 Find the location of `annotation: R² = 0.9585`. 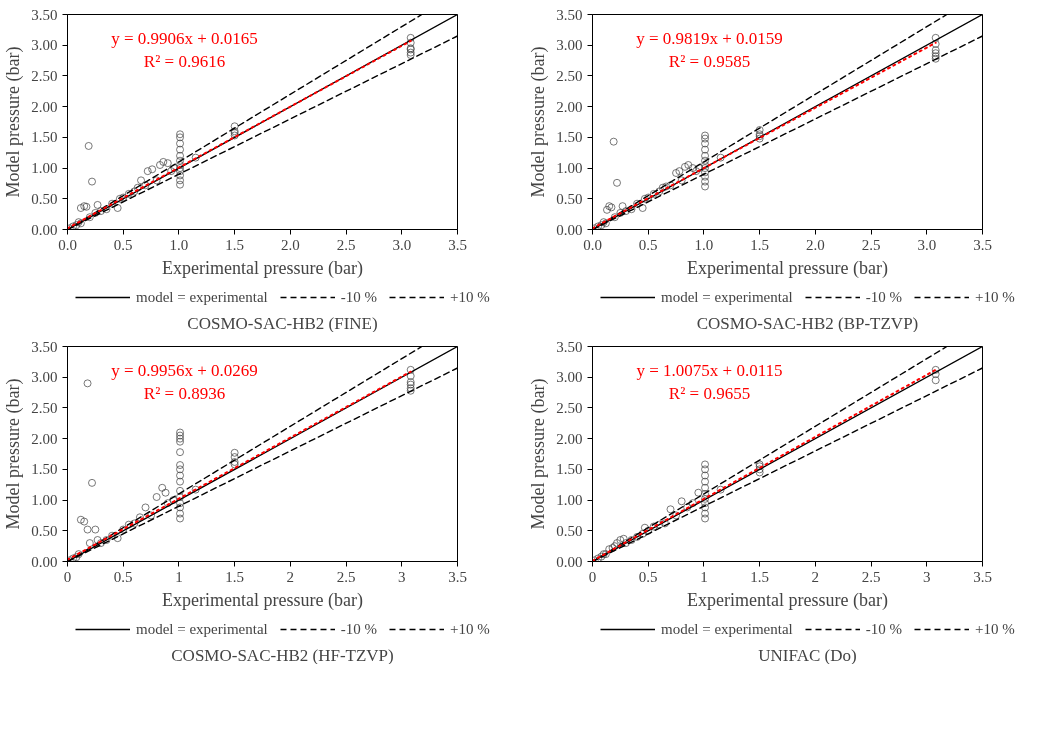

annotation: R² = 0.9585 is located at coordinates (709, 62).